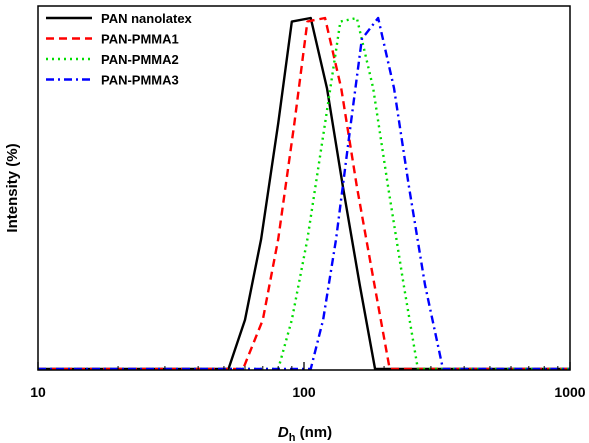  What do you see at coordinates (308, 381) in the screenshot?
I see `x-axis: 10 100 1000` at bounding box center [308, 381].